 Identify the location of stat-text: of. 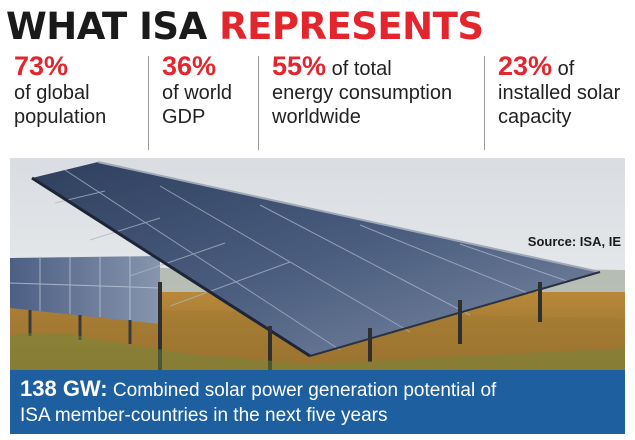
(563, 69).